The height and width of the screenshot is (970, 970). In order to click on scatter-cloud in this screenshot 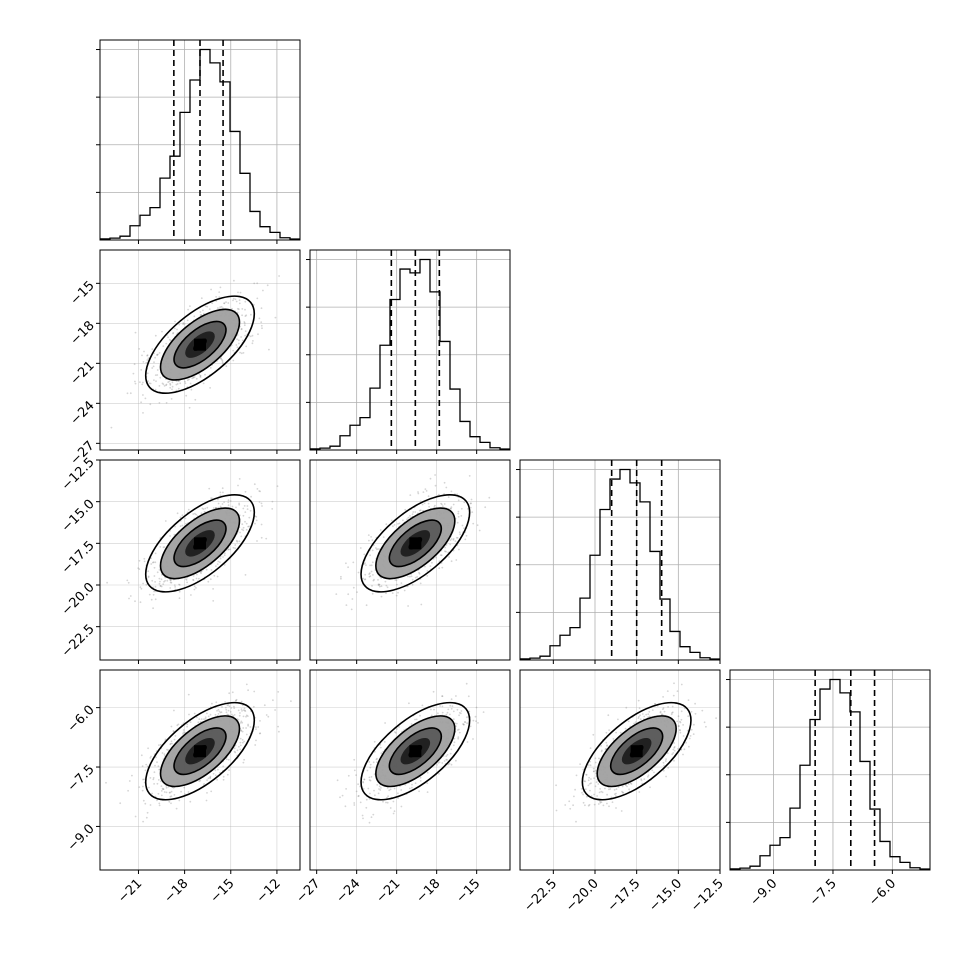, I will do `click(195, 352)`.